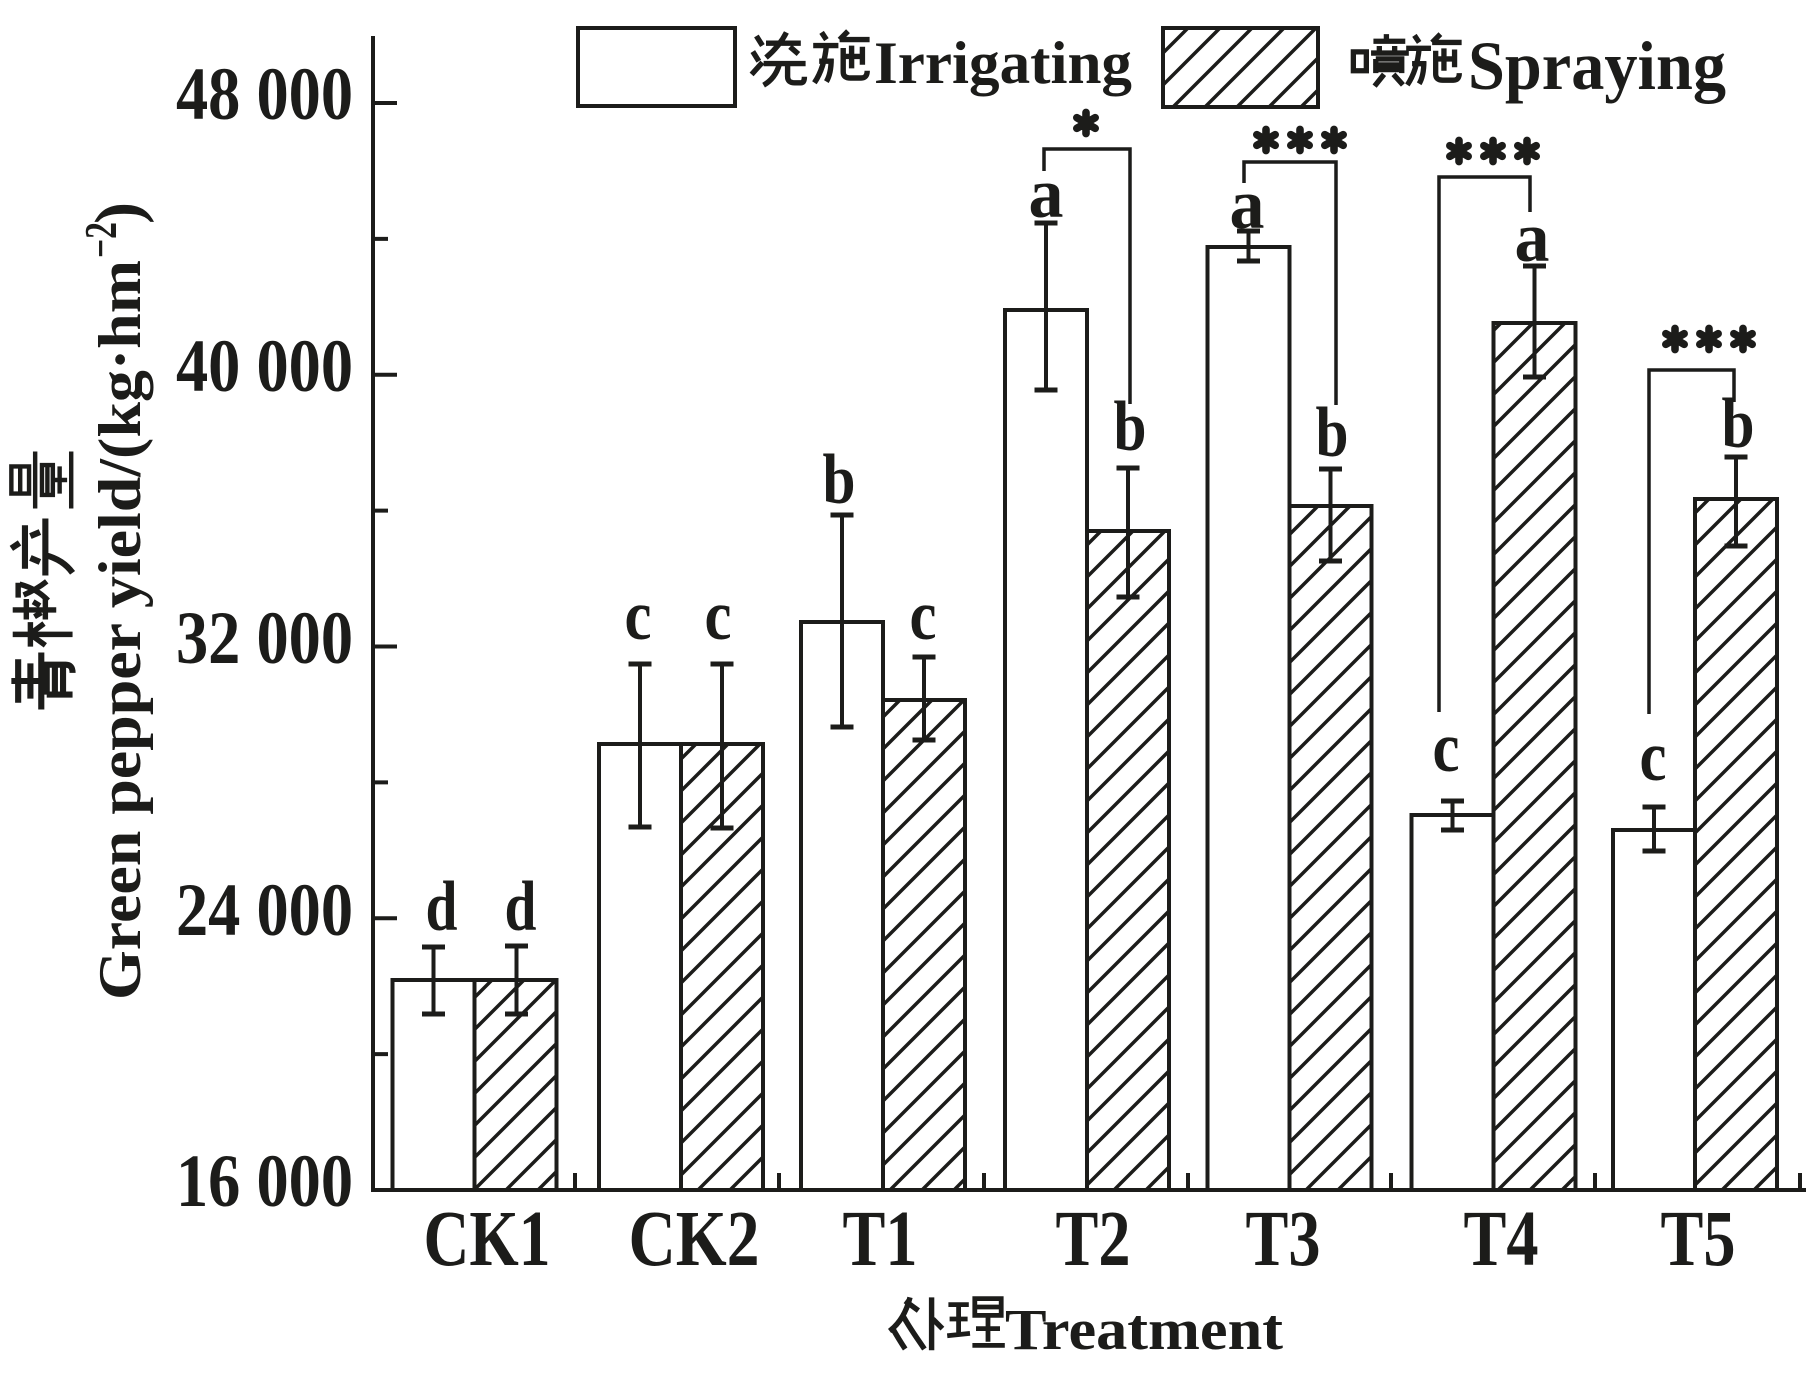 This screenshot has width=1819, height=1400. I want to click on svg-text: T4, so click(1501, 1239).